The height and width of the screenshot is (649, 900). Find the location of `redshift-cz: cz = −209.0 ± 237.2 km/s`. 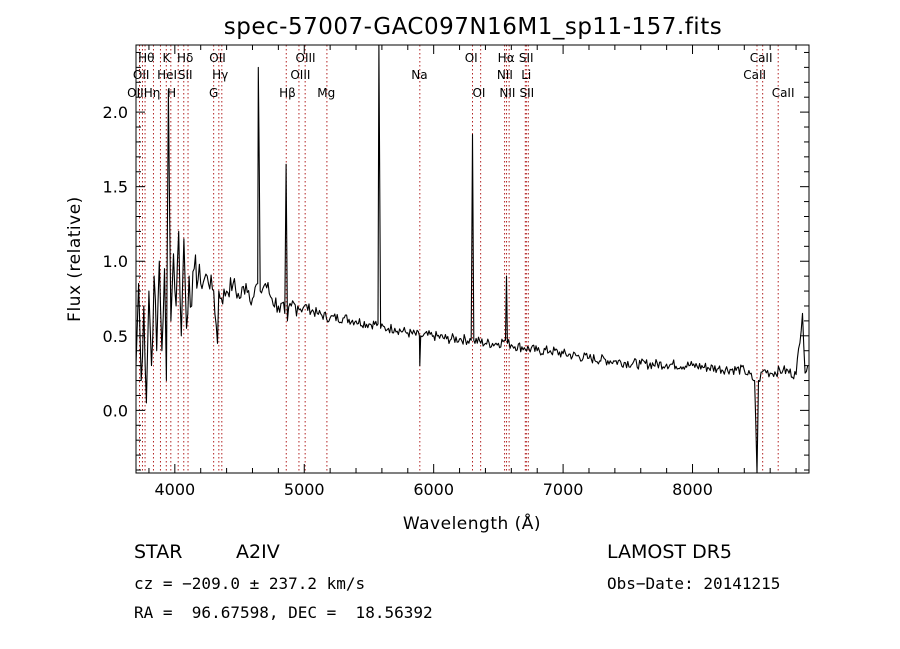

redshift-cz: cz = −209.0 ± 237.2 km/s is located at coordinates (250, 583).